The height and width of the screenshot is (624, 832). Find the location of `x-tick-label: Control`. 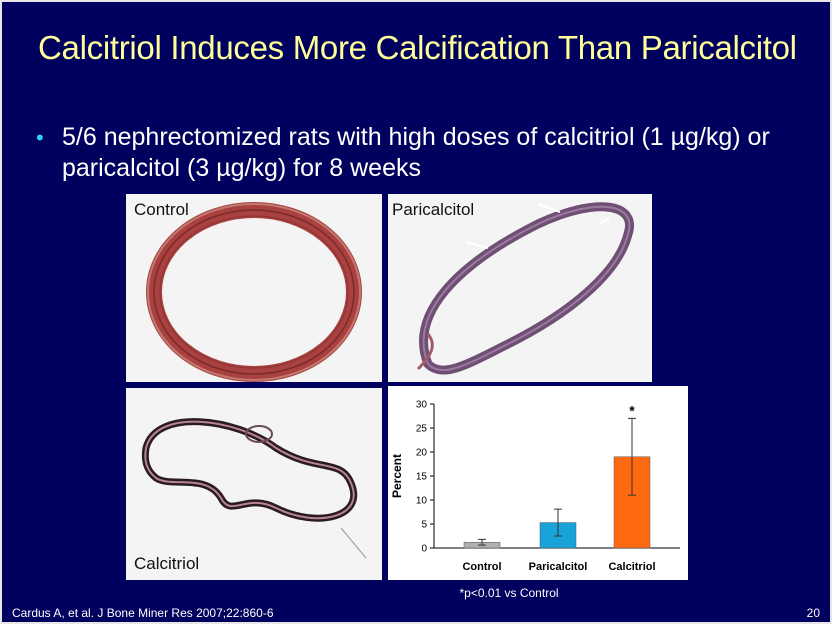

x-tick-label: Control is located at coordinates (481, 567).